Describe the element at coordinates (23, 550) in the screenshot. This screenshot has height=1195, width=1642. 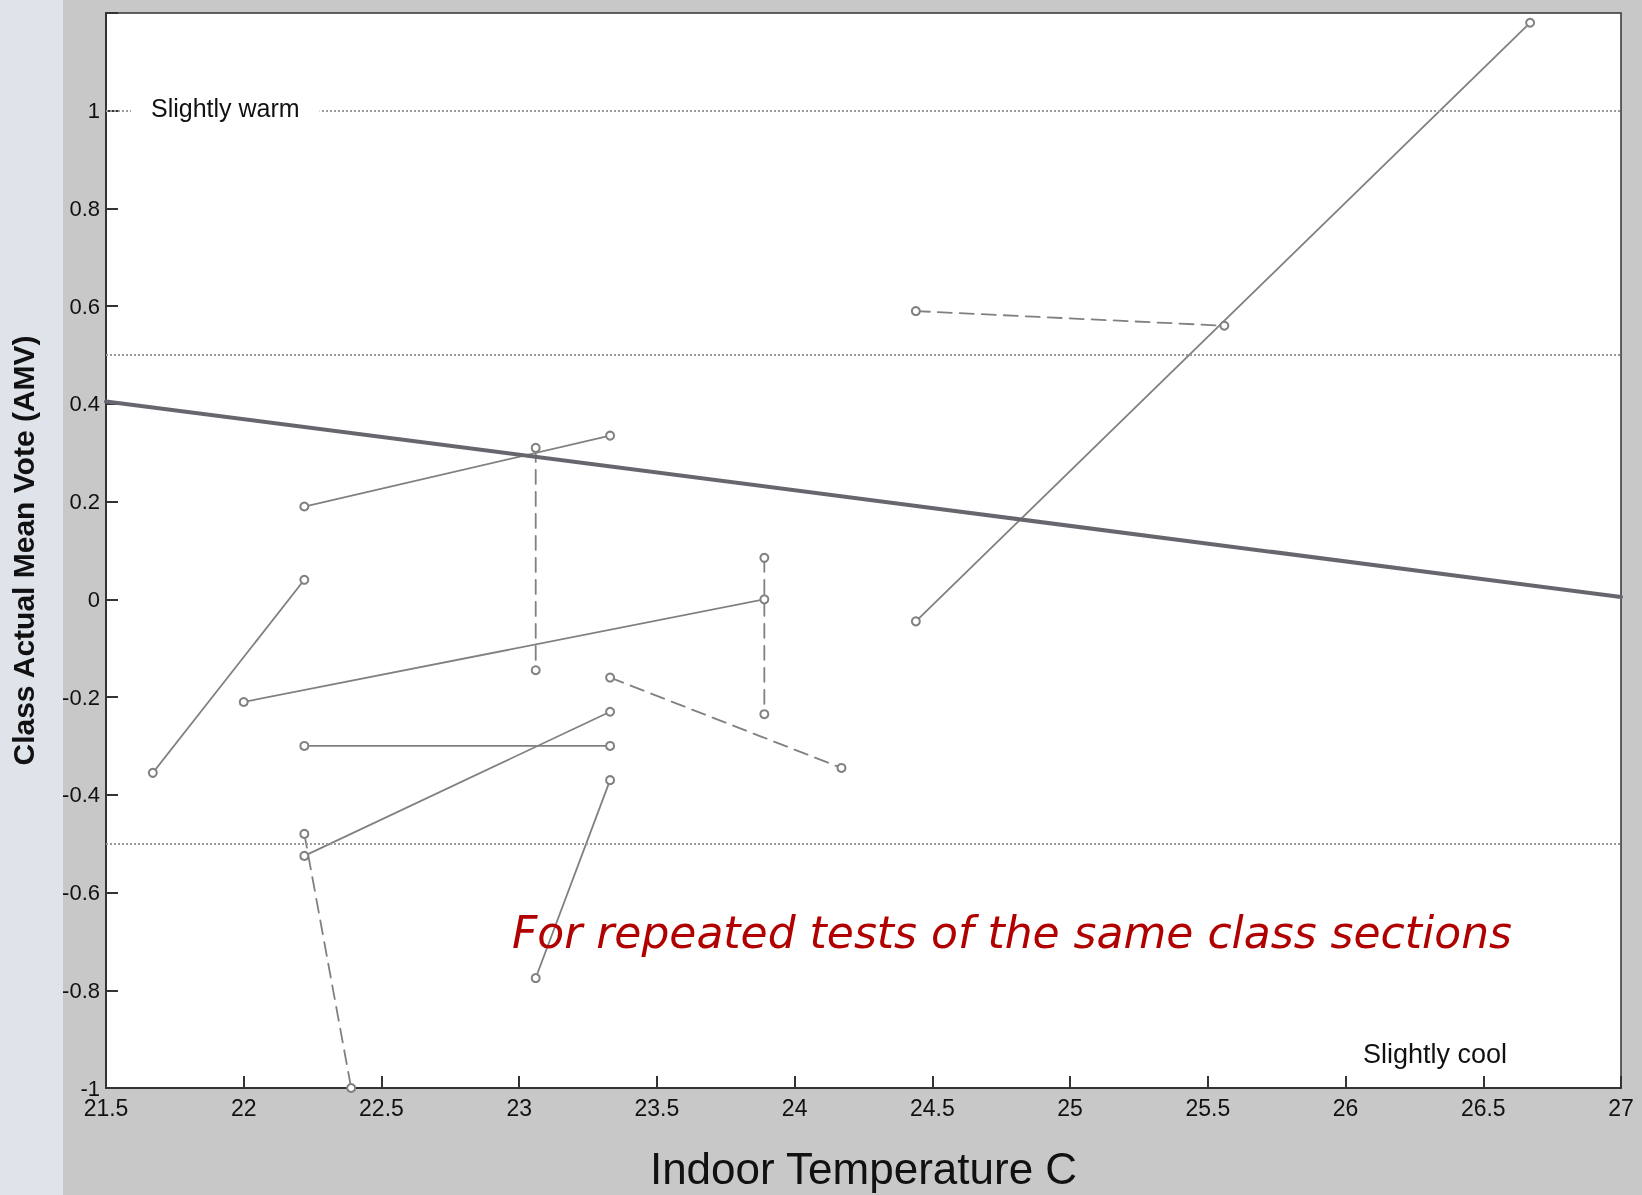
I see `y-axis-title: Class Actual Mean Vote (AMV)` at that location.